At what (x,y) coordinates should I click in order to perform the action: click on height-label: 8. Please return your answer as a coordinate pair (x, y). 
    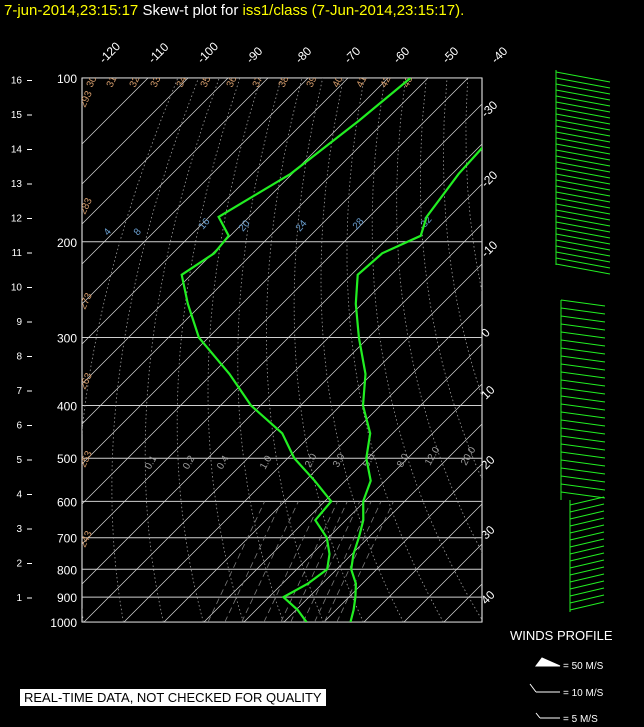
    Looking at the image, I should click on (19, 357).